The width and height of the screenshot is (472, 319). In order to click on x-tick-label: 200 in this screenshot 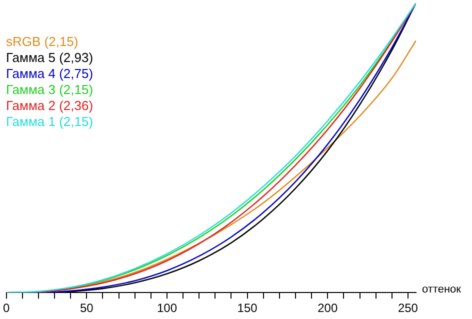, I will do `click(328, 308)`.